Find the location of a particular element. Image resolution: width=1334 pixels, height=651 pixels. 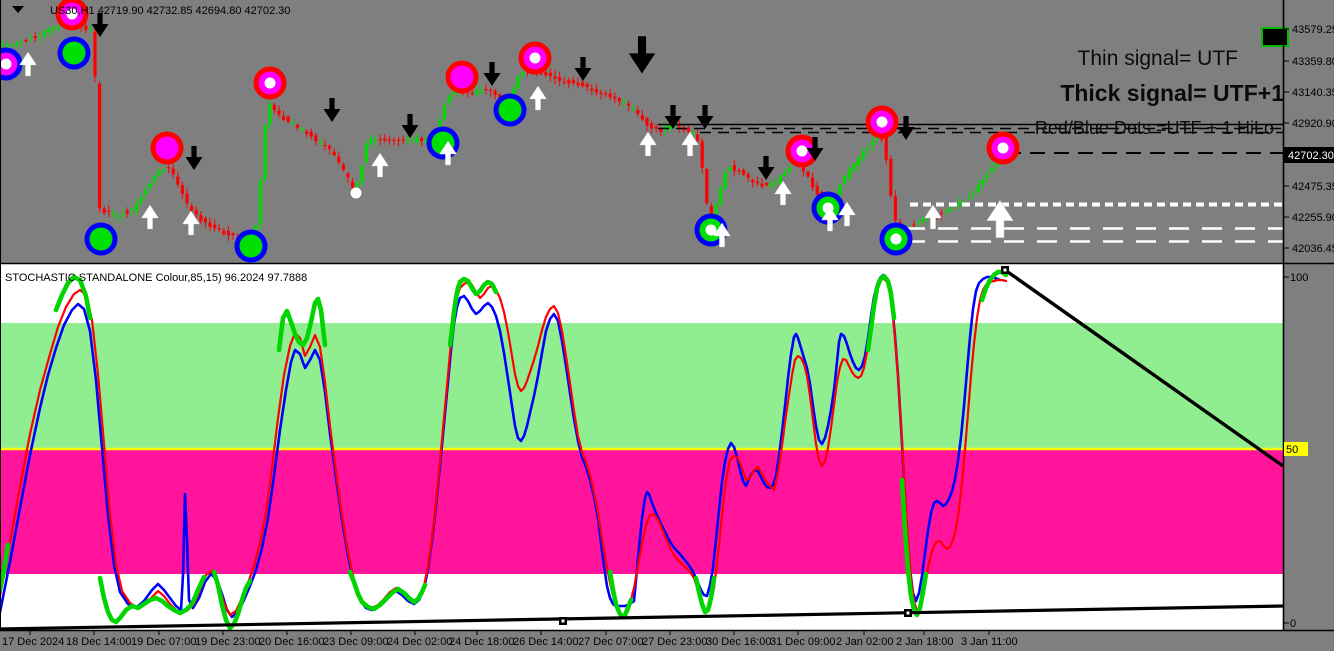

time-axis-label: 24 Dec 02:00 is located at coordinates (419, 642).